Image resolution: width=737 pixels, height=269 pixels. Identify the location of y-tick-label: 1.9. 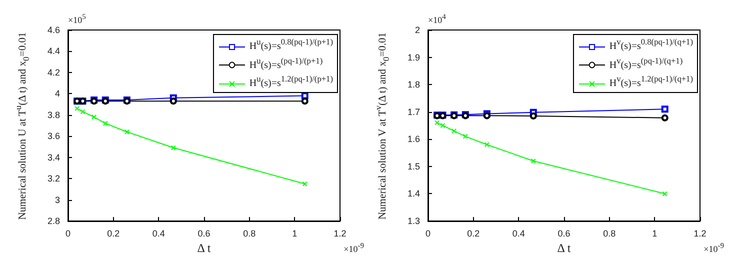
(413, 57).